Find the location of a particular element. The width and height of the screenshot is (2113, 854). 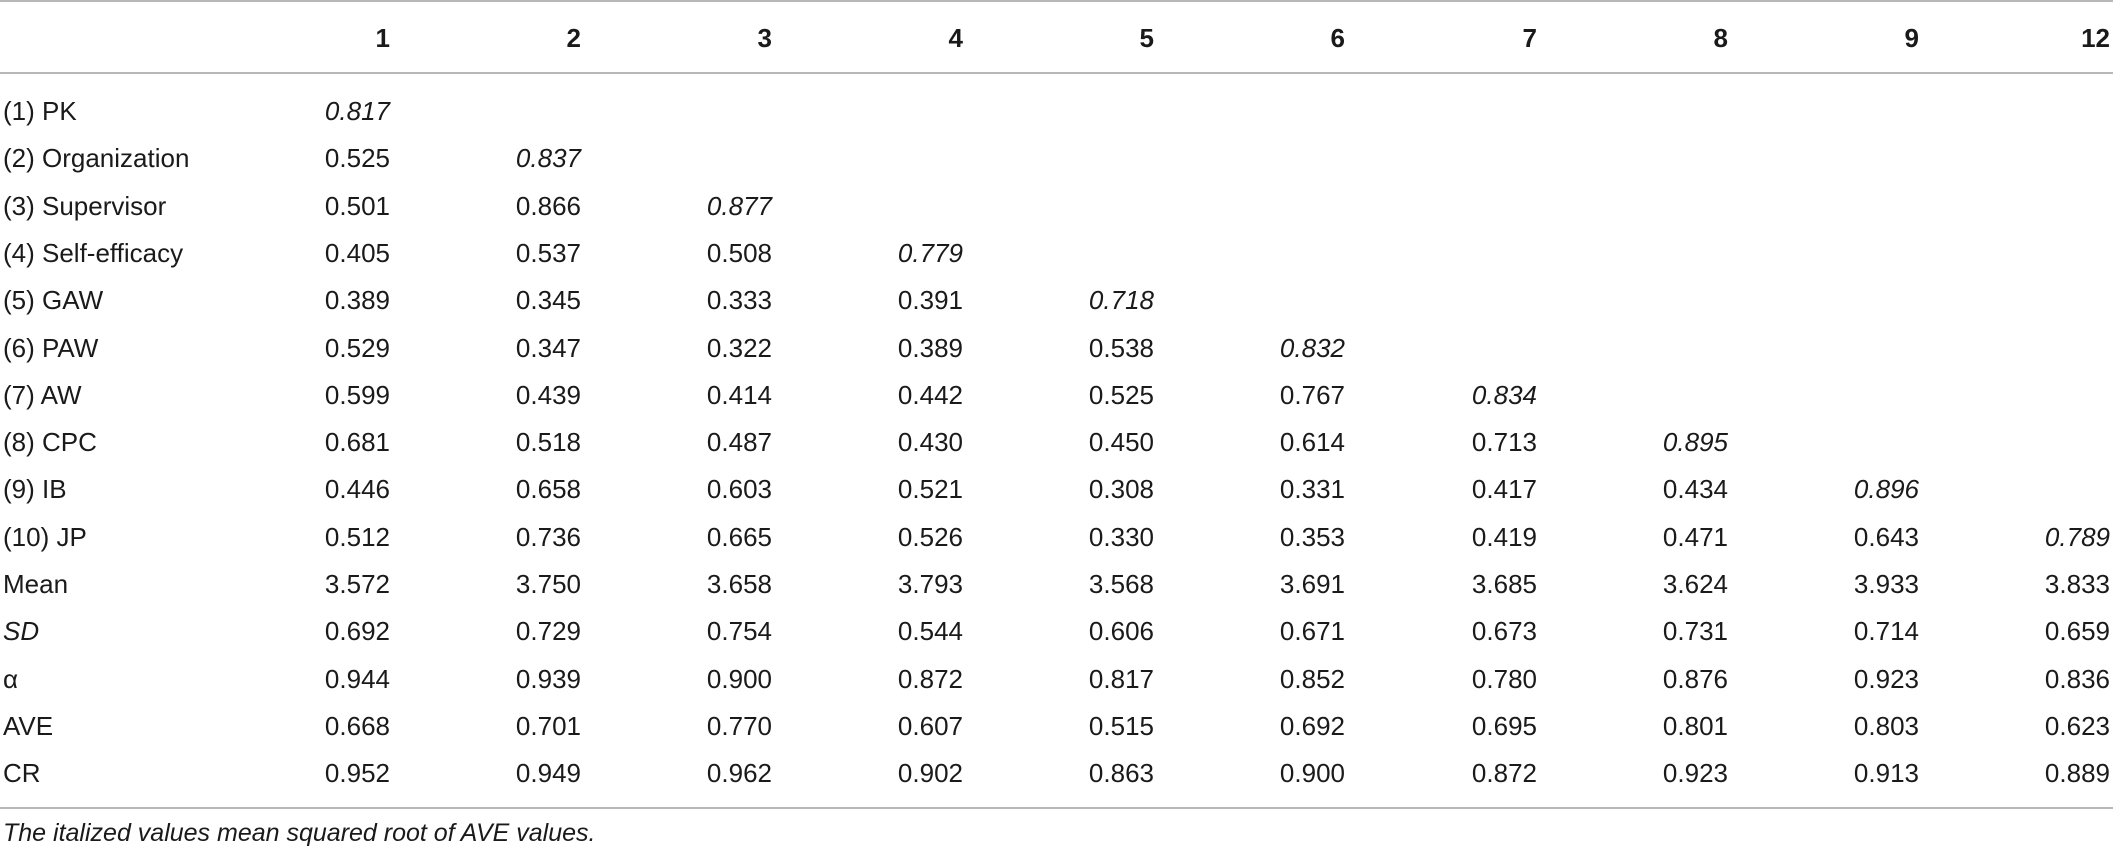

table-cell: 0.681 is located at coordinates (357, 442).